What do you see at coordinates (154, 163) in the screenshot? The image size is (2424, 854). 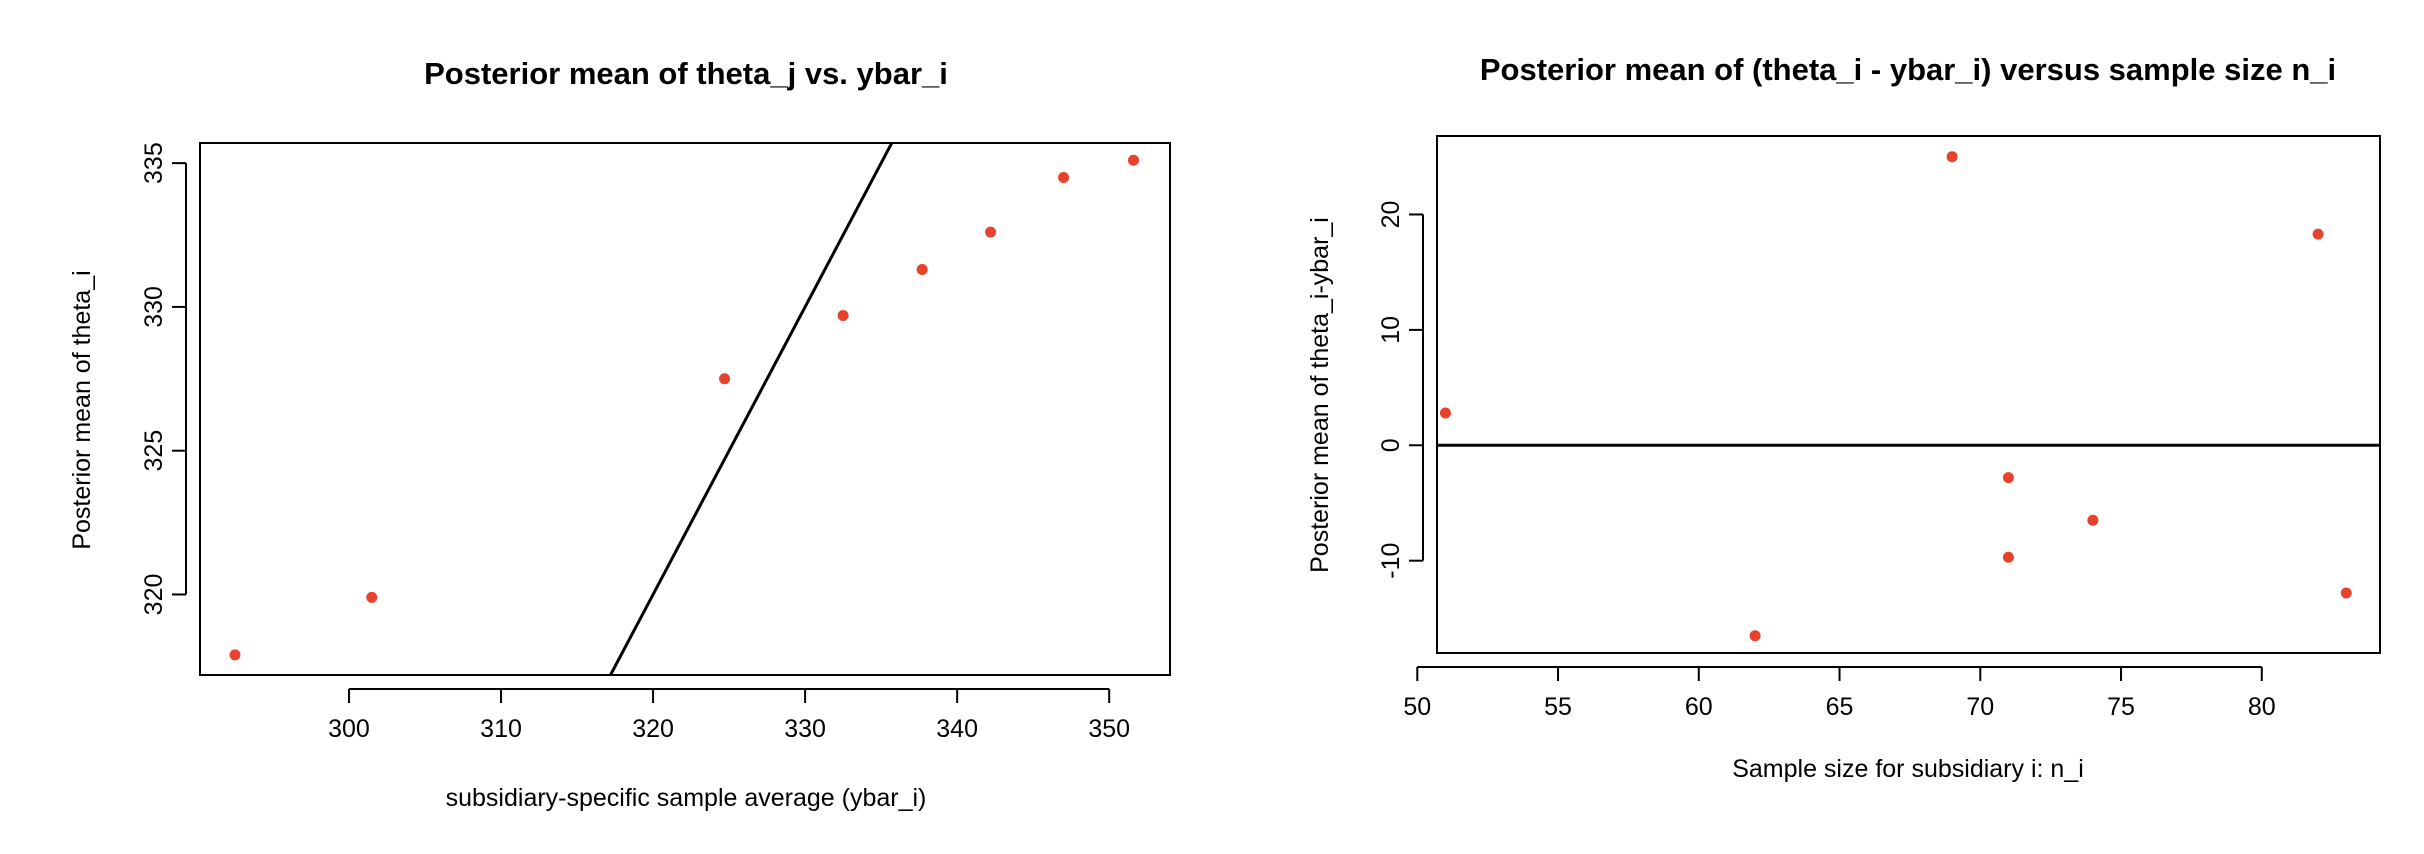 I see `y-tick-label: 335` at bounding box center [154, 163].